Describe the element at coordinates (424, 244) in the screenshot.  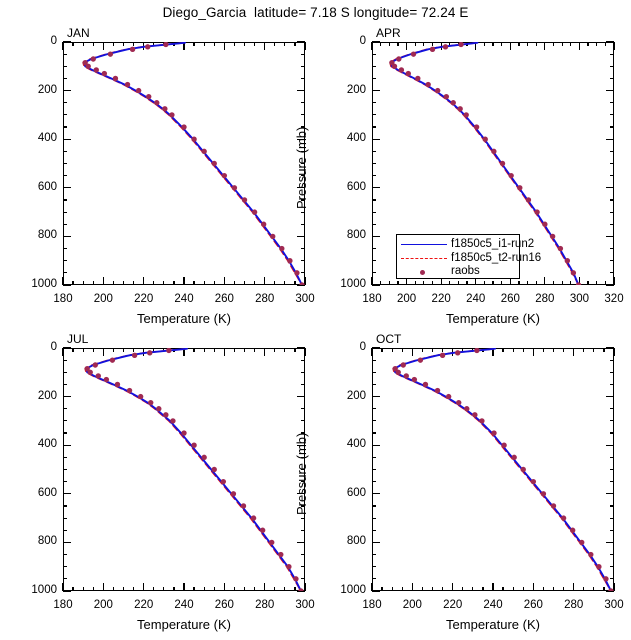
I see `legend-marker` at that location.